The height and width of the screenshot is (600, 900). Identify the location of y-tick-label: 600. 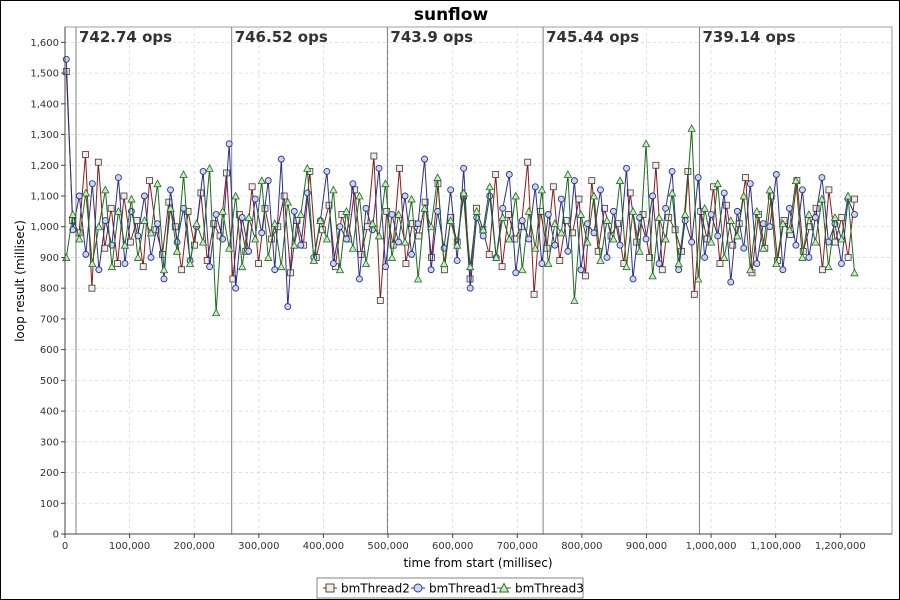
(49, 350).